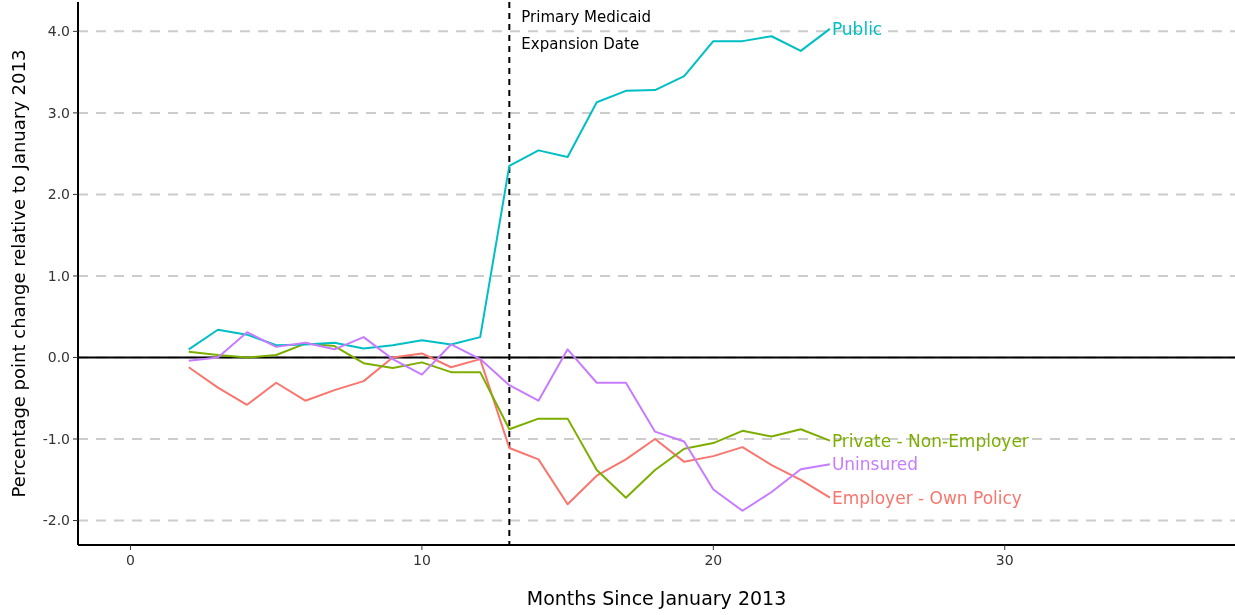 The height and width of the screenshot is (615, 1235). What do you see at coordinates (586, 30) in the screenshot?
I see `ref-line-label: Primary Medicaid Expansion Date` at bounding box center [586, 30].